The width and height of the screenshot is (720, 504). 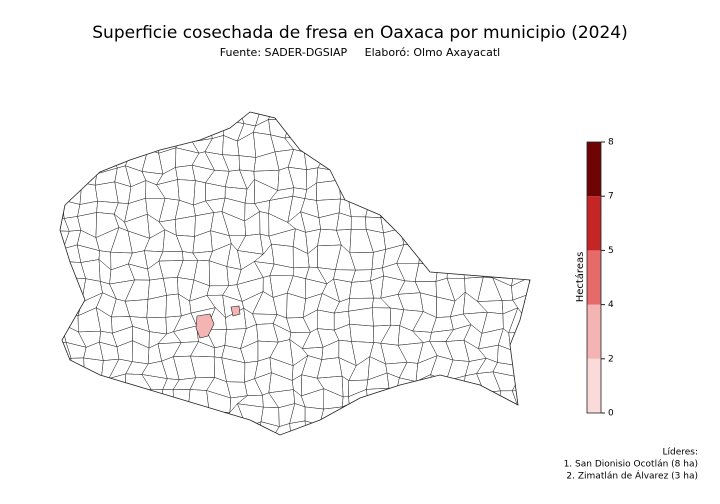 I want to click on colorbar-tick-label: 7, so click(x=611, y=197).